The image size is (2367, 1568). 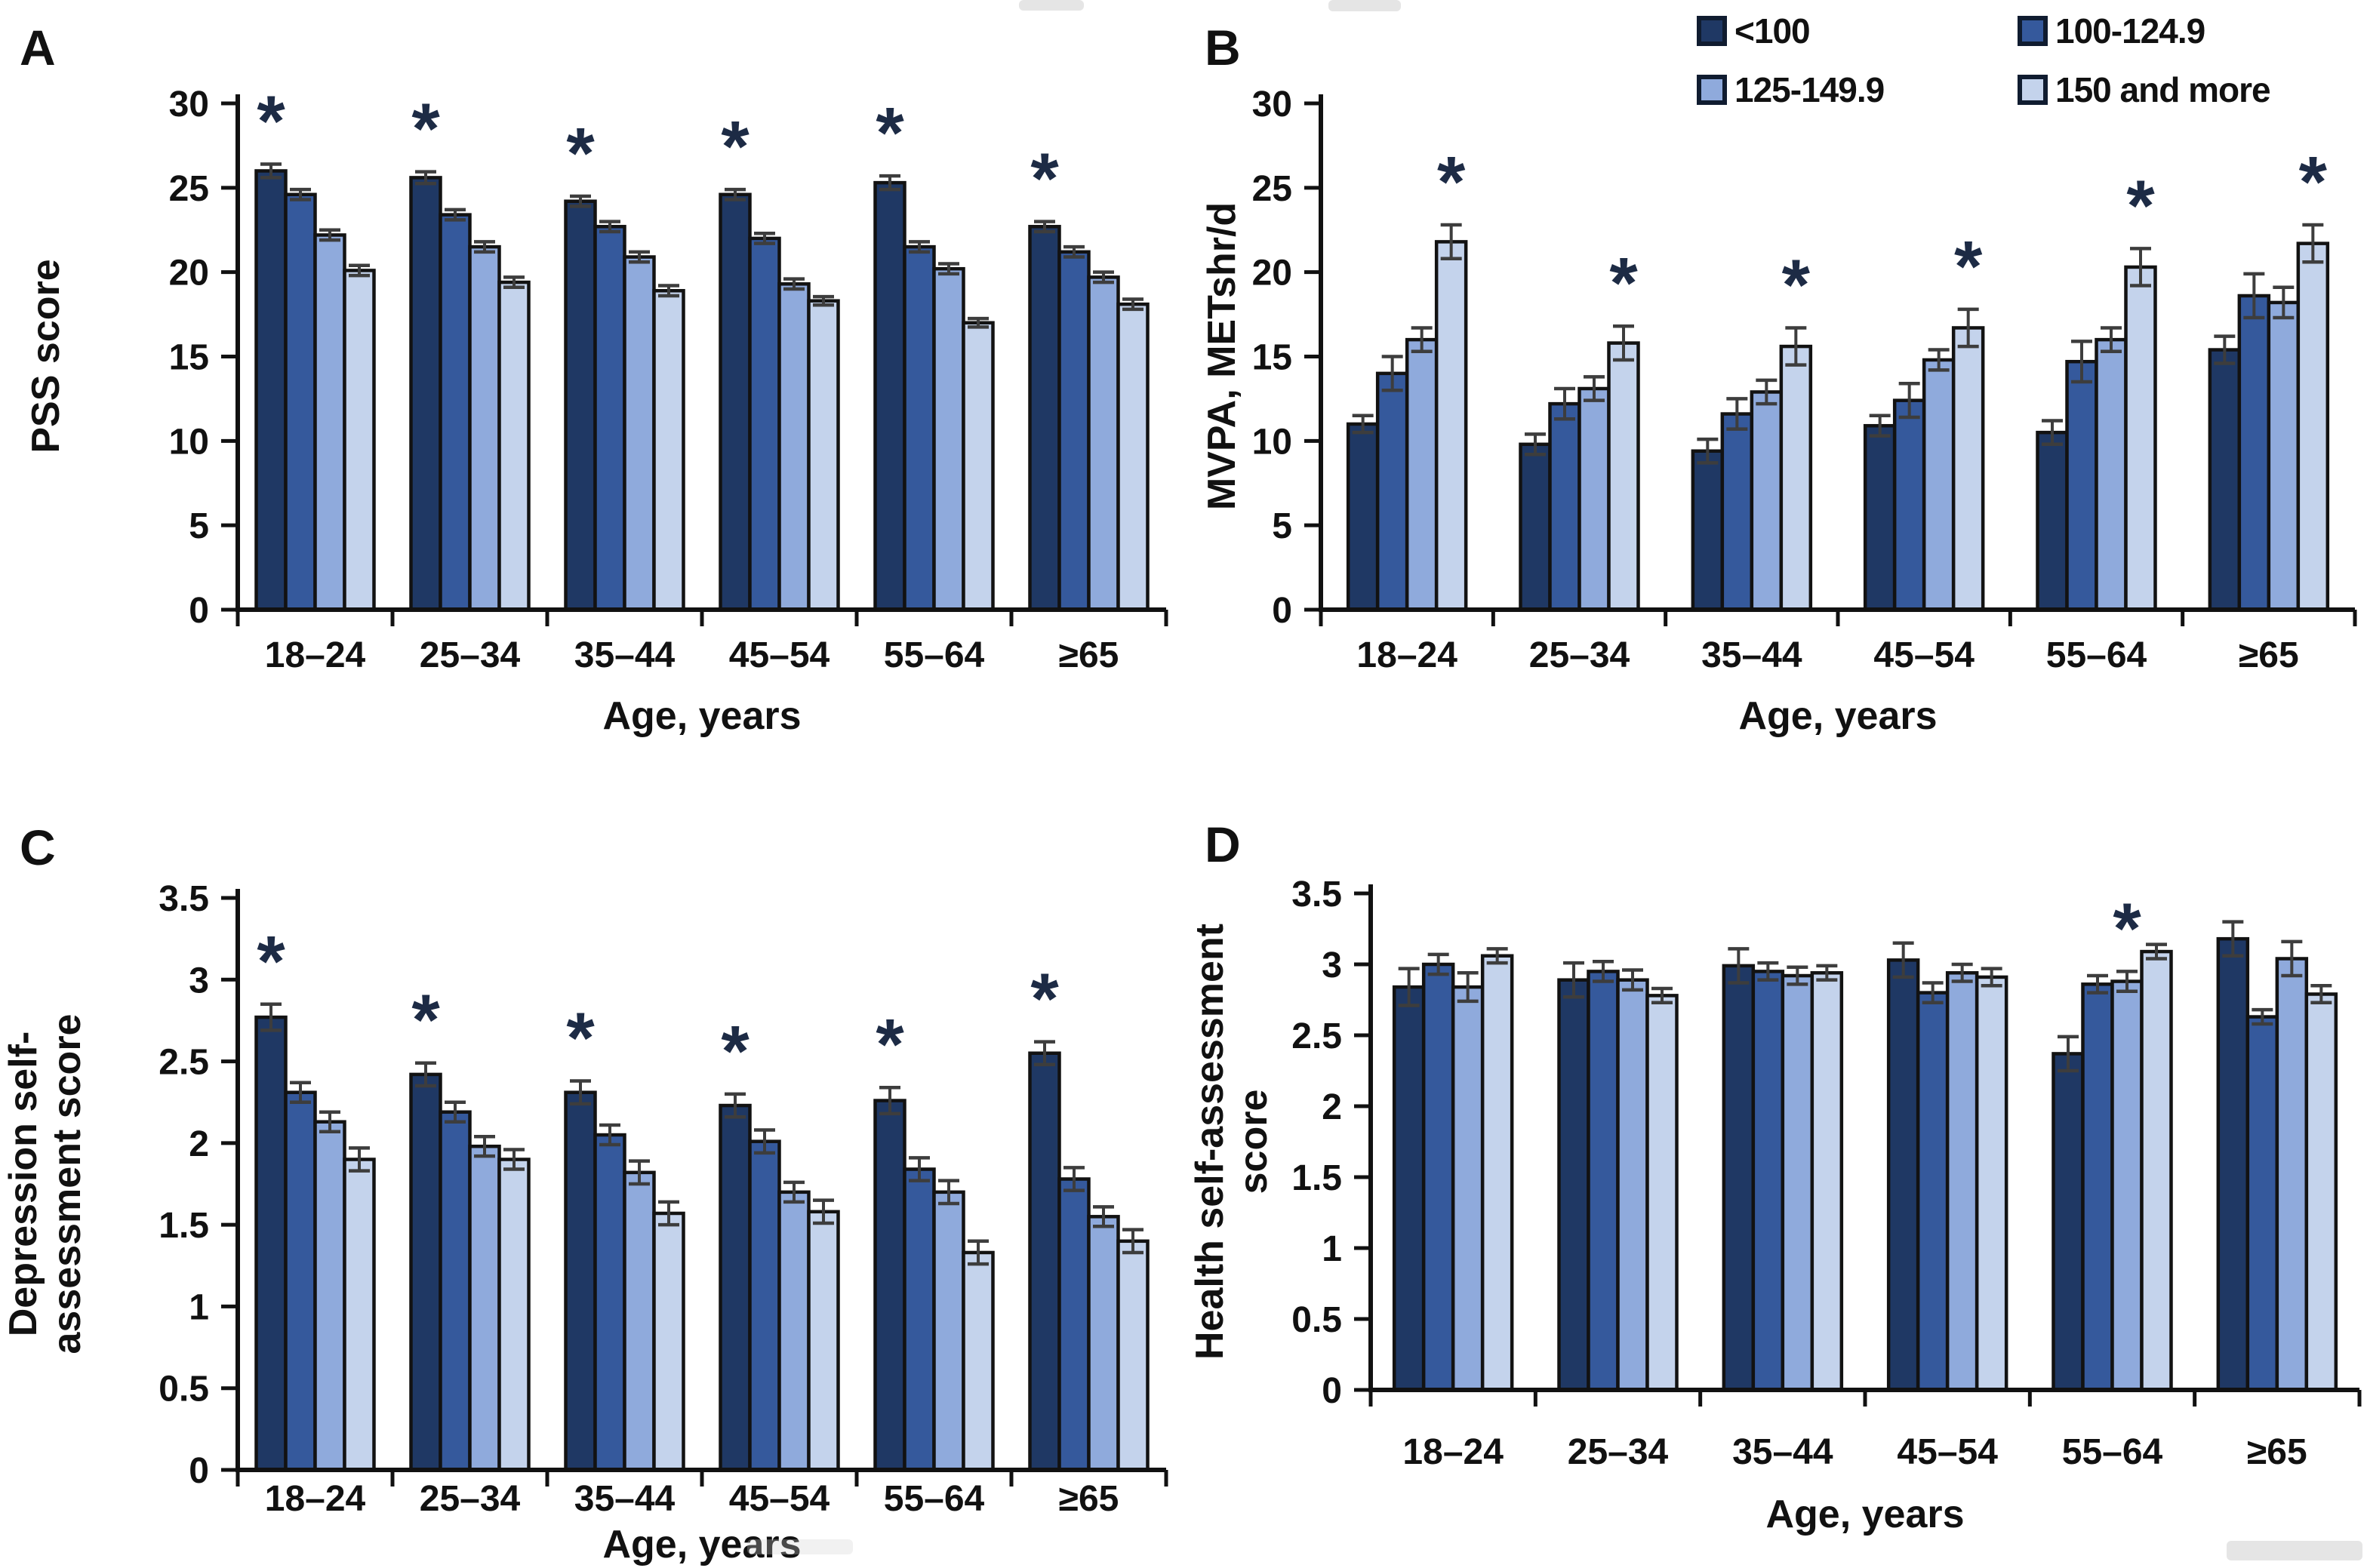 I want to click on y-axis-title: assessment score, so click(x=67, y=1184).